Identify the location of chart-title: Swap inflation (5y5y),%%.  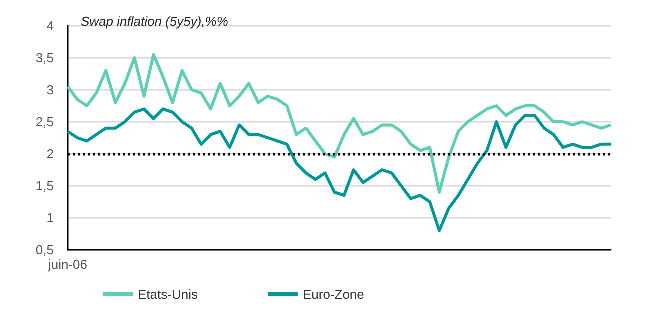
(154, 21).